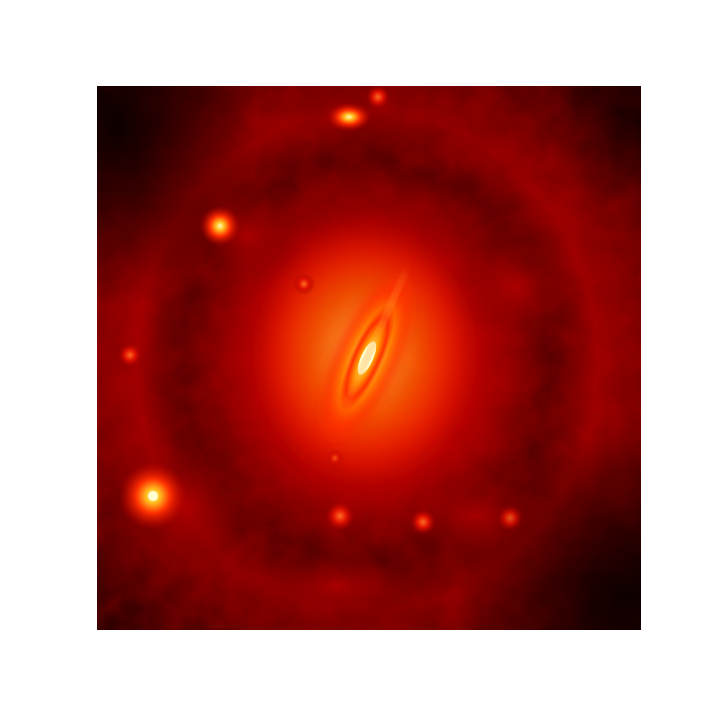  I want to click on satellite-top-edge, so click(378, 97).